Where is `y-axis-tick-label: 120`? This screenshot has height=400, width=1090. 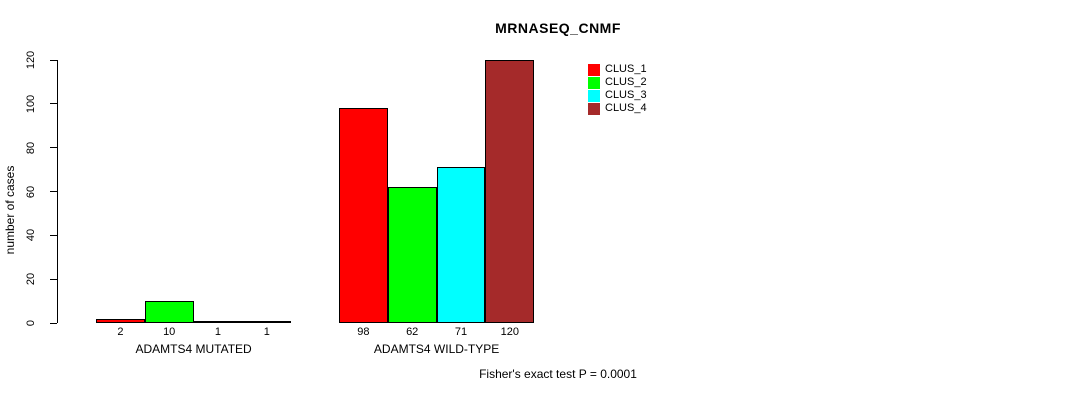 y-axis-tick-label: 120 is located at coordinates (31, 60).